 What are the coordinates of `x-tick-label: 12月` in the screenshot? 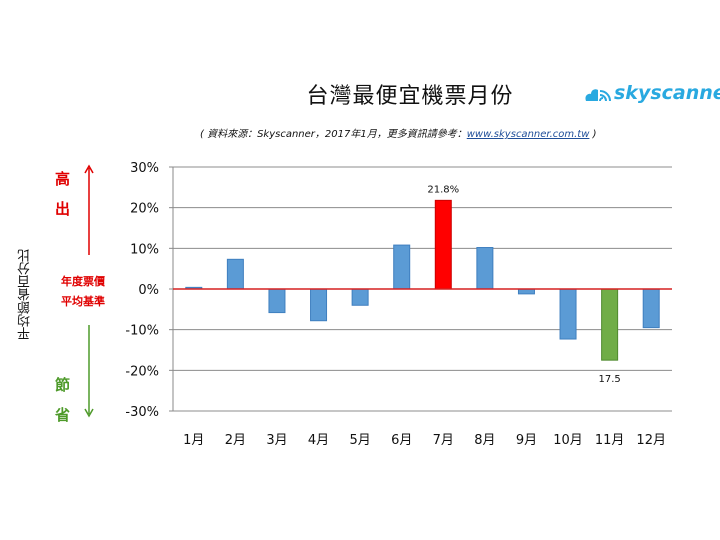 It's located at (651, 440).